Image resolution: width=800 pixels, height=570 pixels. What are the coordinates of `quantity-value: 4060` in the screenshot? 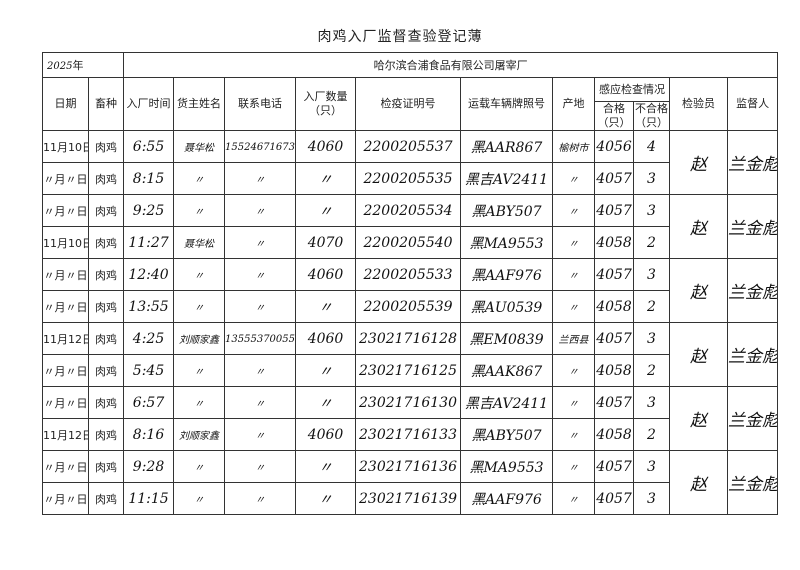 It's located at (325, 338).